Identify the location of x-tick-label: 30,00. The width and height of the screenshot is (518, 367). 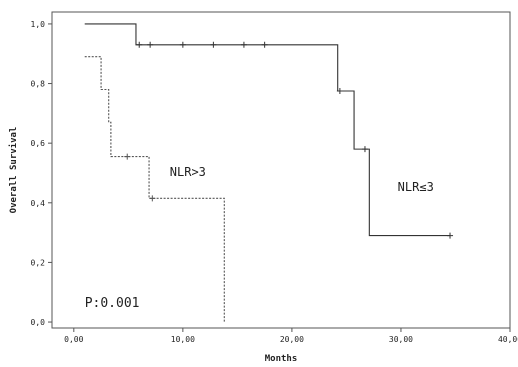
(401, 339).